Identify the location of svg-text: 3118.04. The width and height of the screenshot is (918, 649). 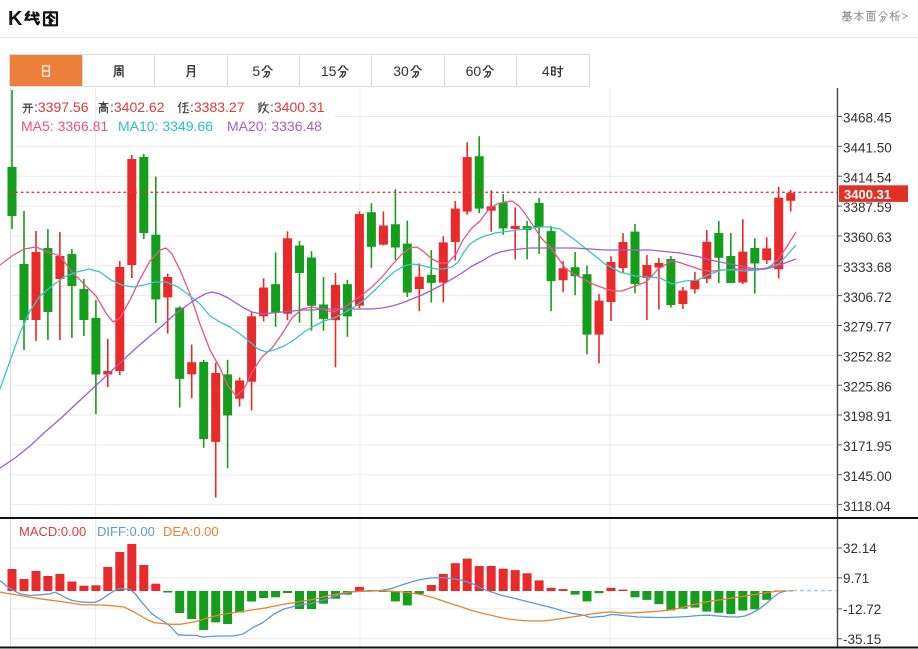
(867, 506).